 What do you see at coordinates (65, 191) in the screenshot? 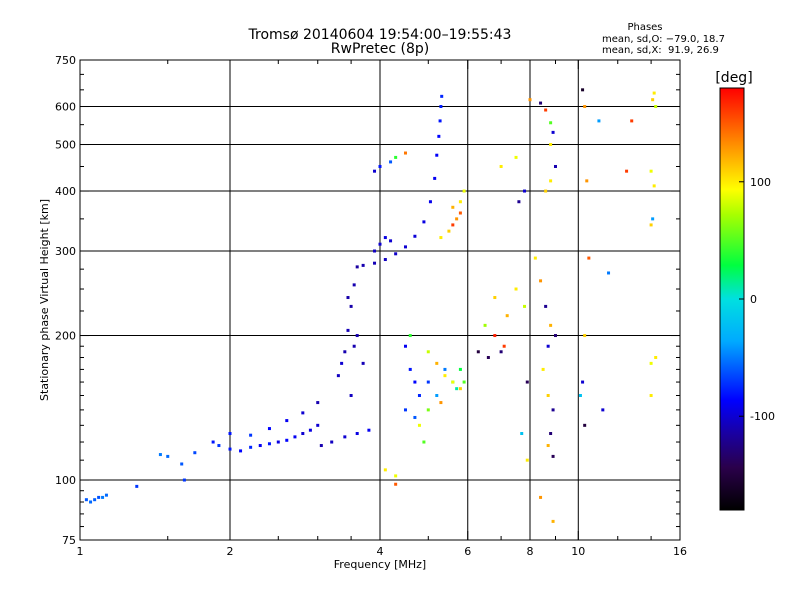
I see `y-tick-label: 400` at bounding box center [65, 191].